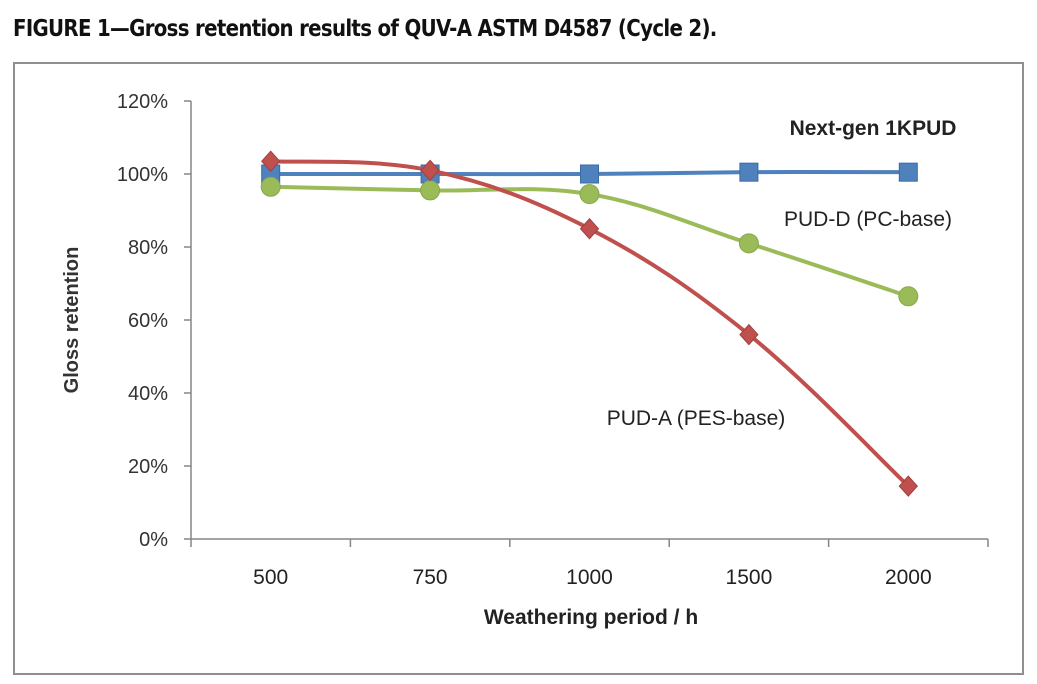  Describe the element at coordinates (153, 540) in the screenshot. I see `y-tick-label: 0%` at that location.